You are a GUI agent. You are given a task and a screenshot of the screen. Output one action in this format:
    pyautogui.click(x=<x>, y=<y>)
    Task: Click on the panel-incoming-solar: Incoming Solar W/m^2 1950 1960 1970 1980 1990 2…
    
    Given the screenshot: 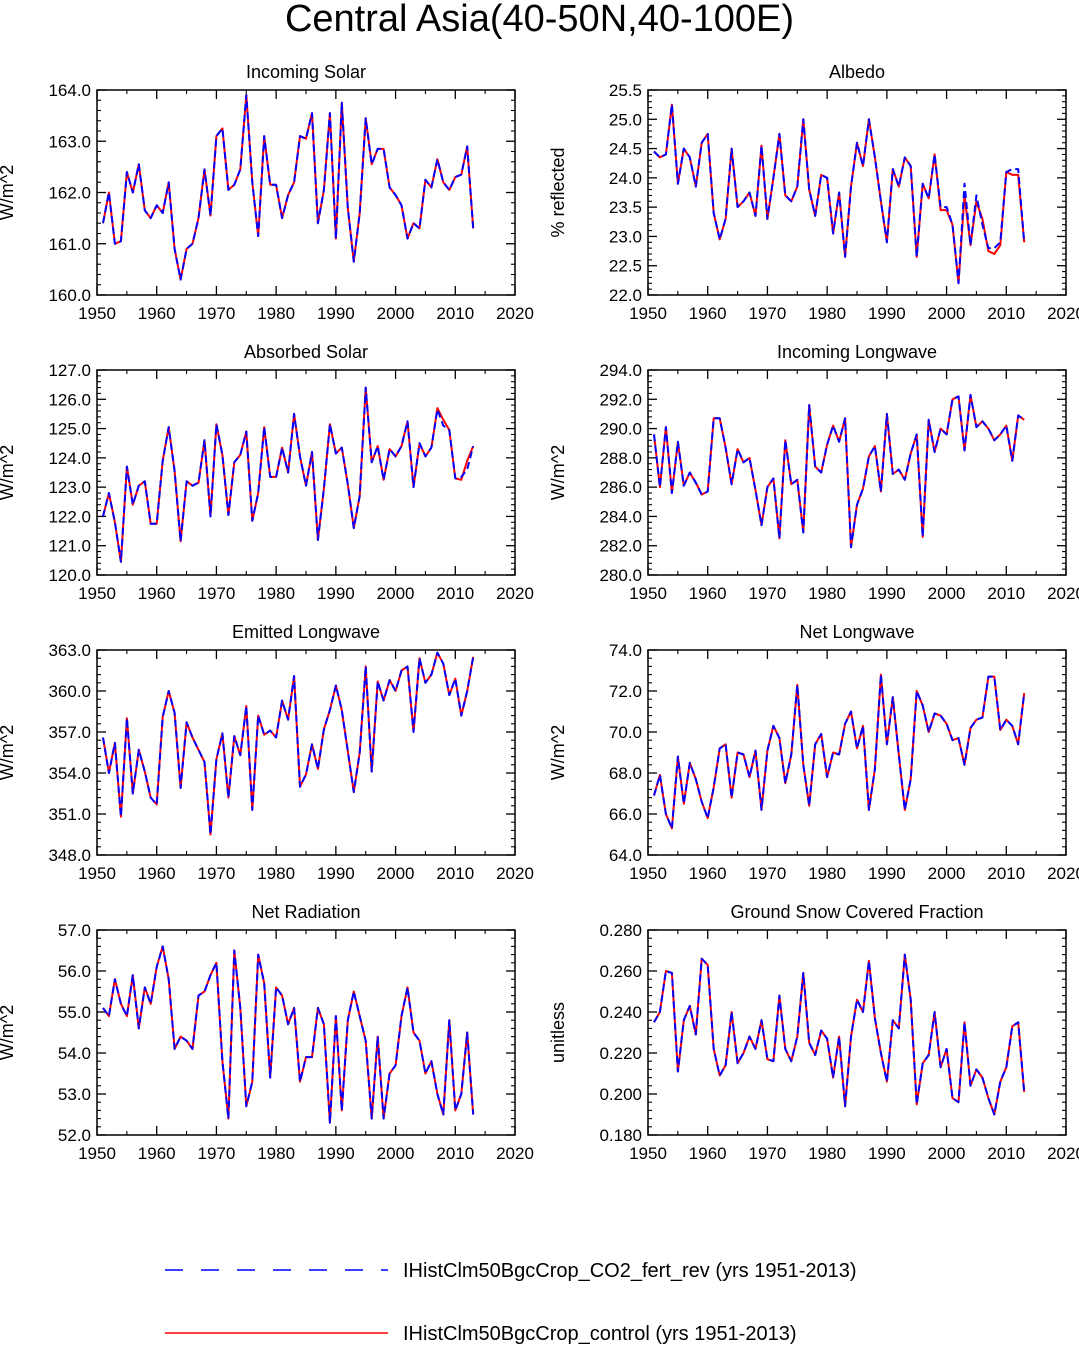 What is the action you would take?
    pyautogui.click(x=267, y=192)
    